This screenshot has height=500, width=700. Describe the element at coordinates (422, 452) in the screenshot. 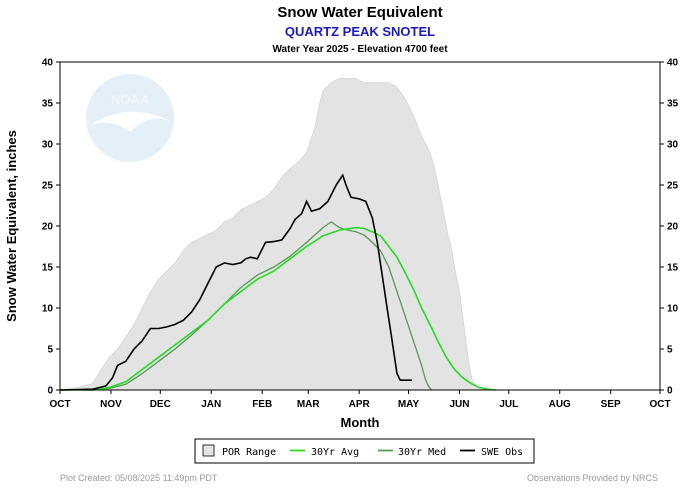

I see `legend-label-med: 30Yr Med` at that location.